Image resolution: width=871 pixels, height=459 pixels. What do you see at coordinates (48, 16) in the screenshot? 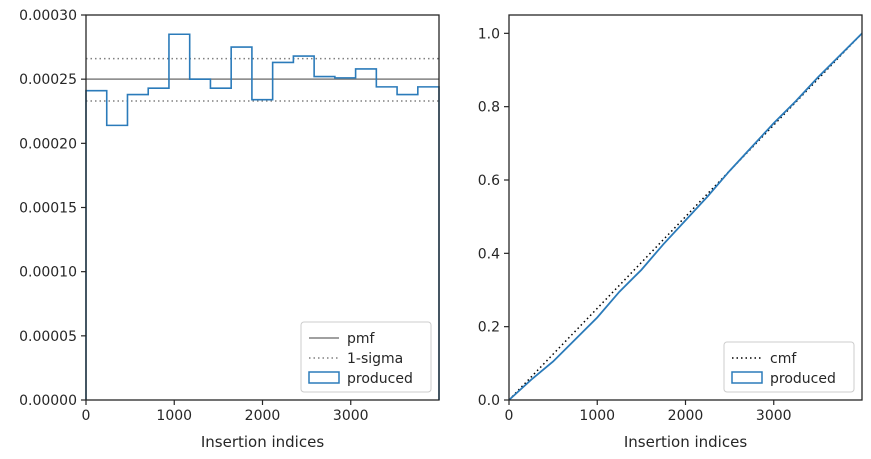
I see `panel-1-y-tick-label: 0.00030` at bounding box center [48, 16].